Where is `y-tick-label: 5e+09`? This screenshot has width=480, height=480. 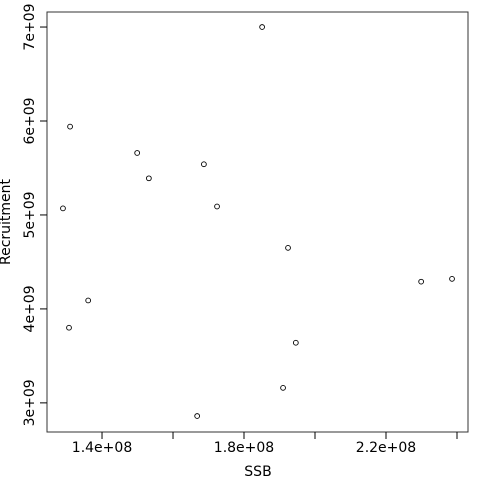
y-tick-label: 5e+09 is located at coordinates (30, 214).